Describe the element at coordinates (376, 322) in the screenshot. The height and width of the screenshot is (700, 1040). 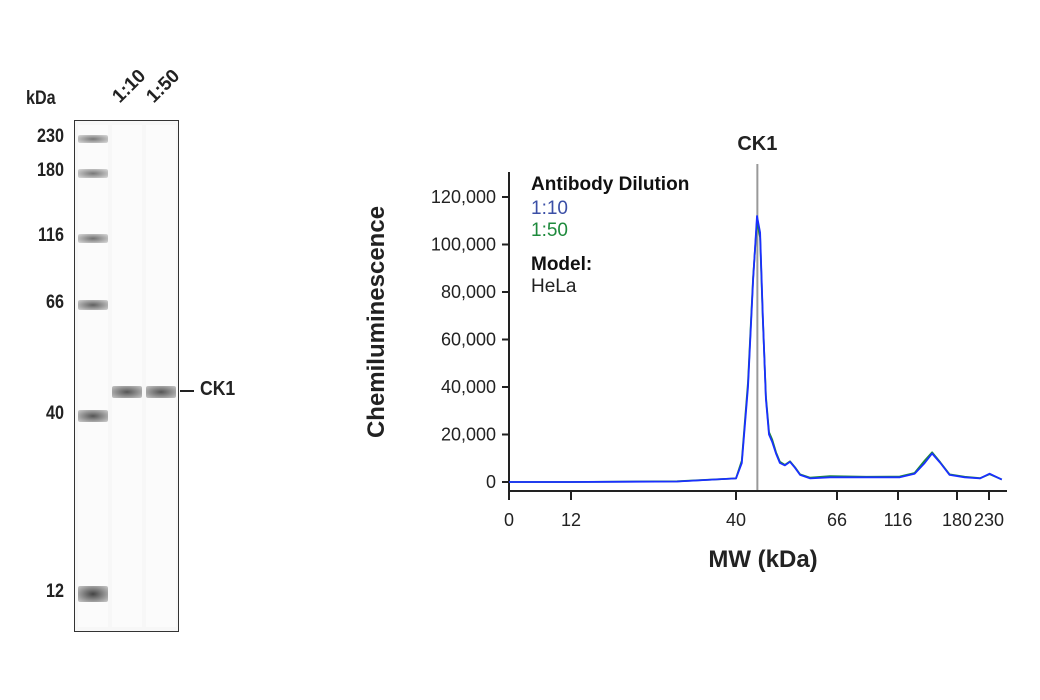
I see `y-axis-label: Chemiluminescence` at that location.